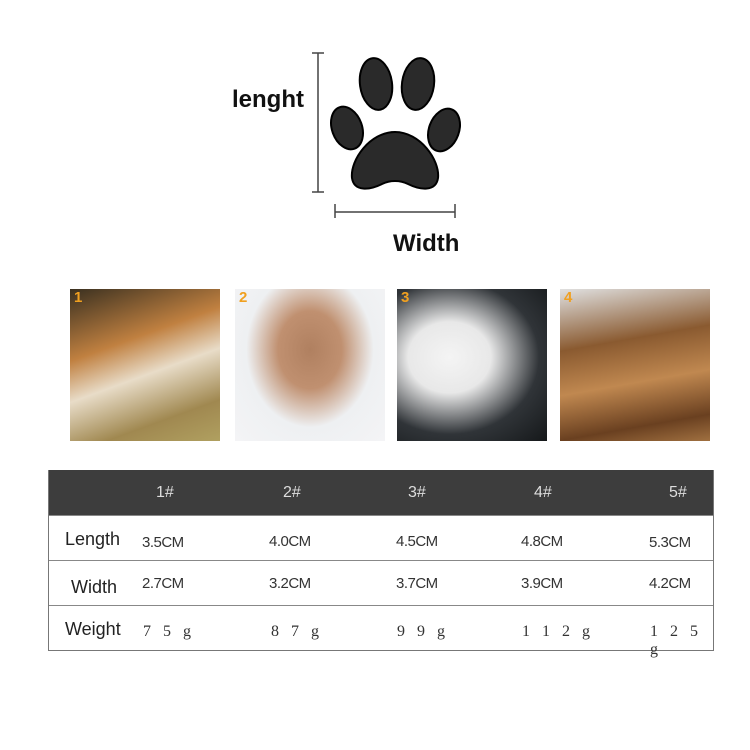 This screenshot has width=750, height=750. Describe the element at coordinates (169, 631) in the screenshot. I see `cell: 7 5 g` at that location.